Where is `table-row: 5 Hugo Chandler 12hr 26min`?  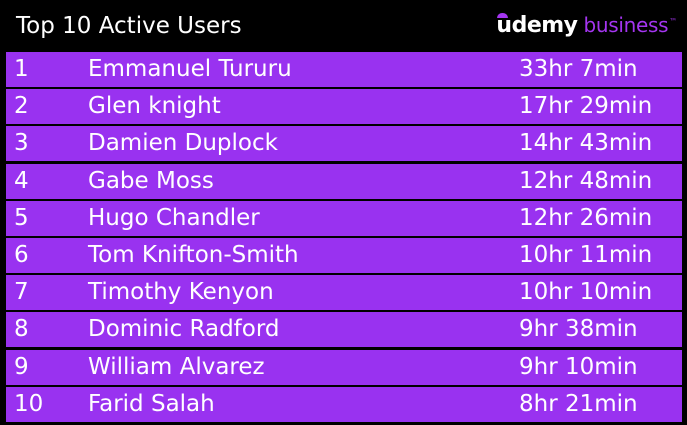
table-row: 5 Hugo Chandler 12hr 26min is located at coordinates (344, 218).